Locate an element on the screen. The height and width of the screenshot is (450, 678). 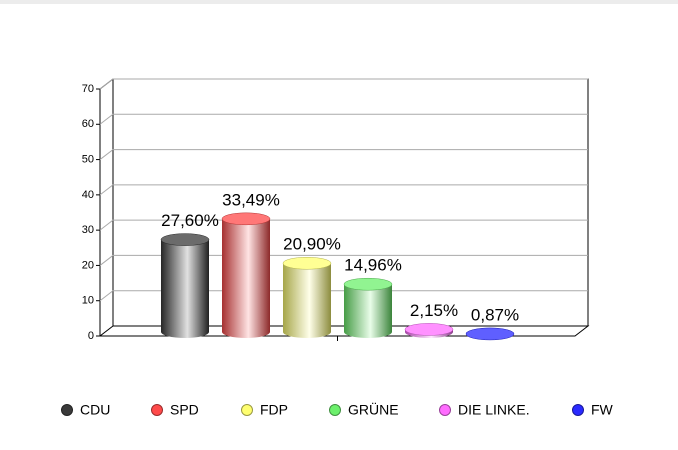
y-tick-label: 10 is located at coordinates (88, 301).